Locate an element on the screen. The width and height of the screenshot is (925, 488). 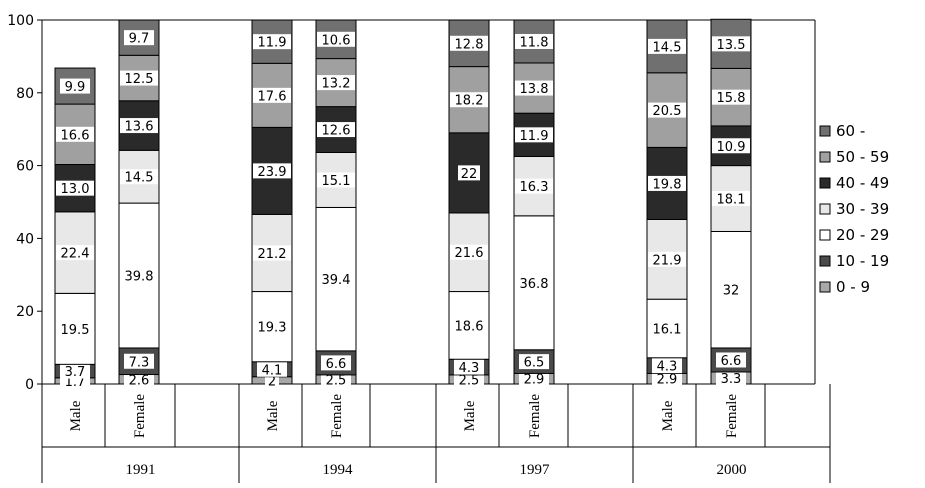
data-label: 19.8 is located at coordinates (667, 184).